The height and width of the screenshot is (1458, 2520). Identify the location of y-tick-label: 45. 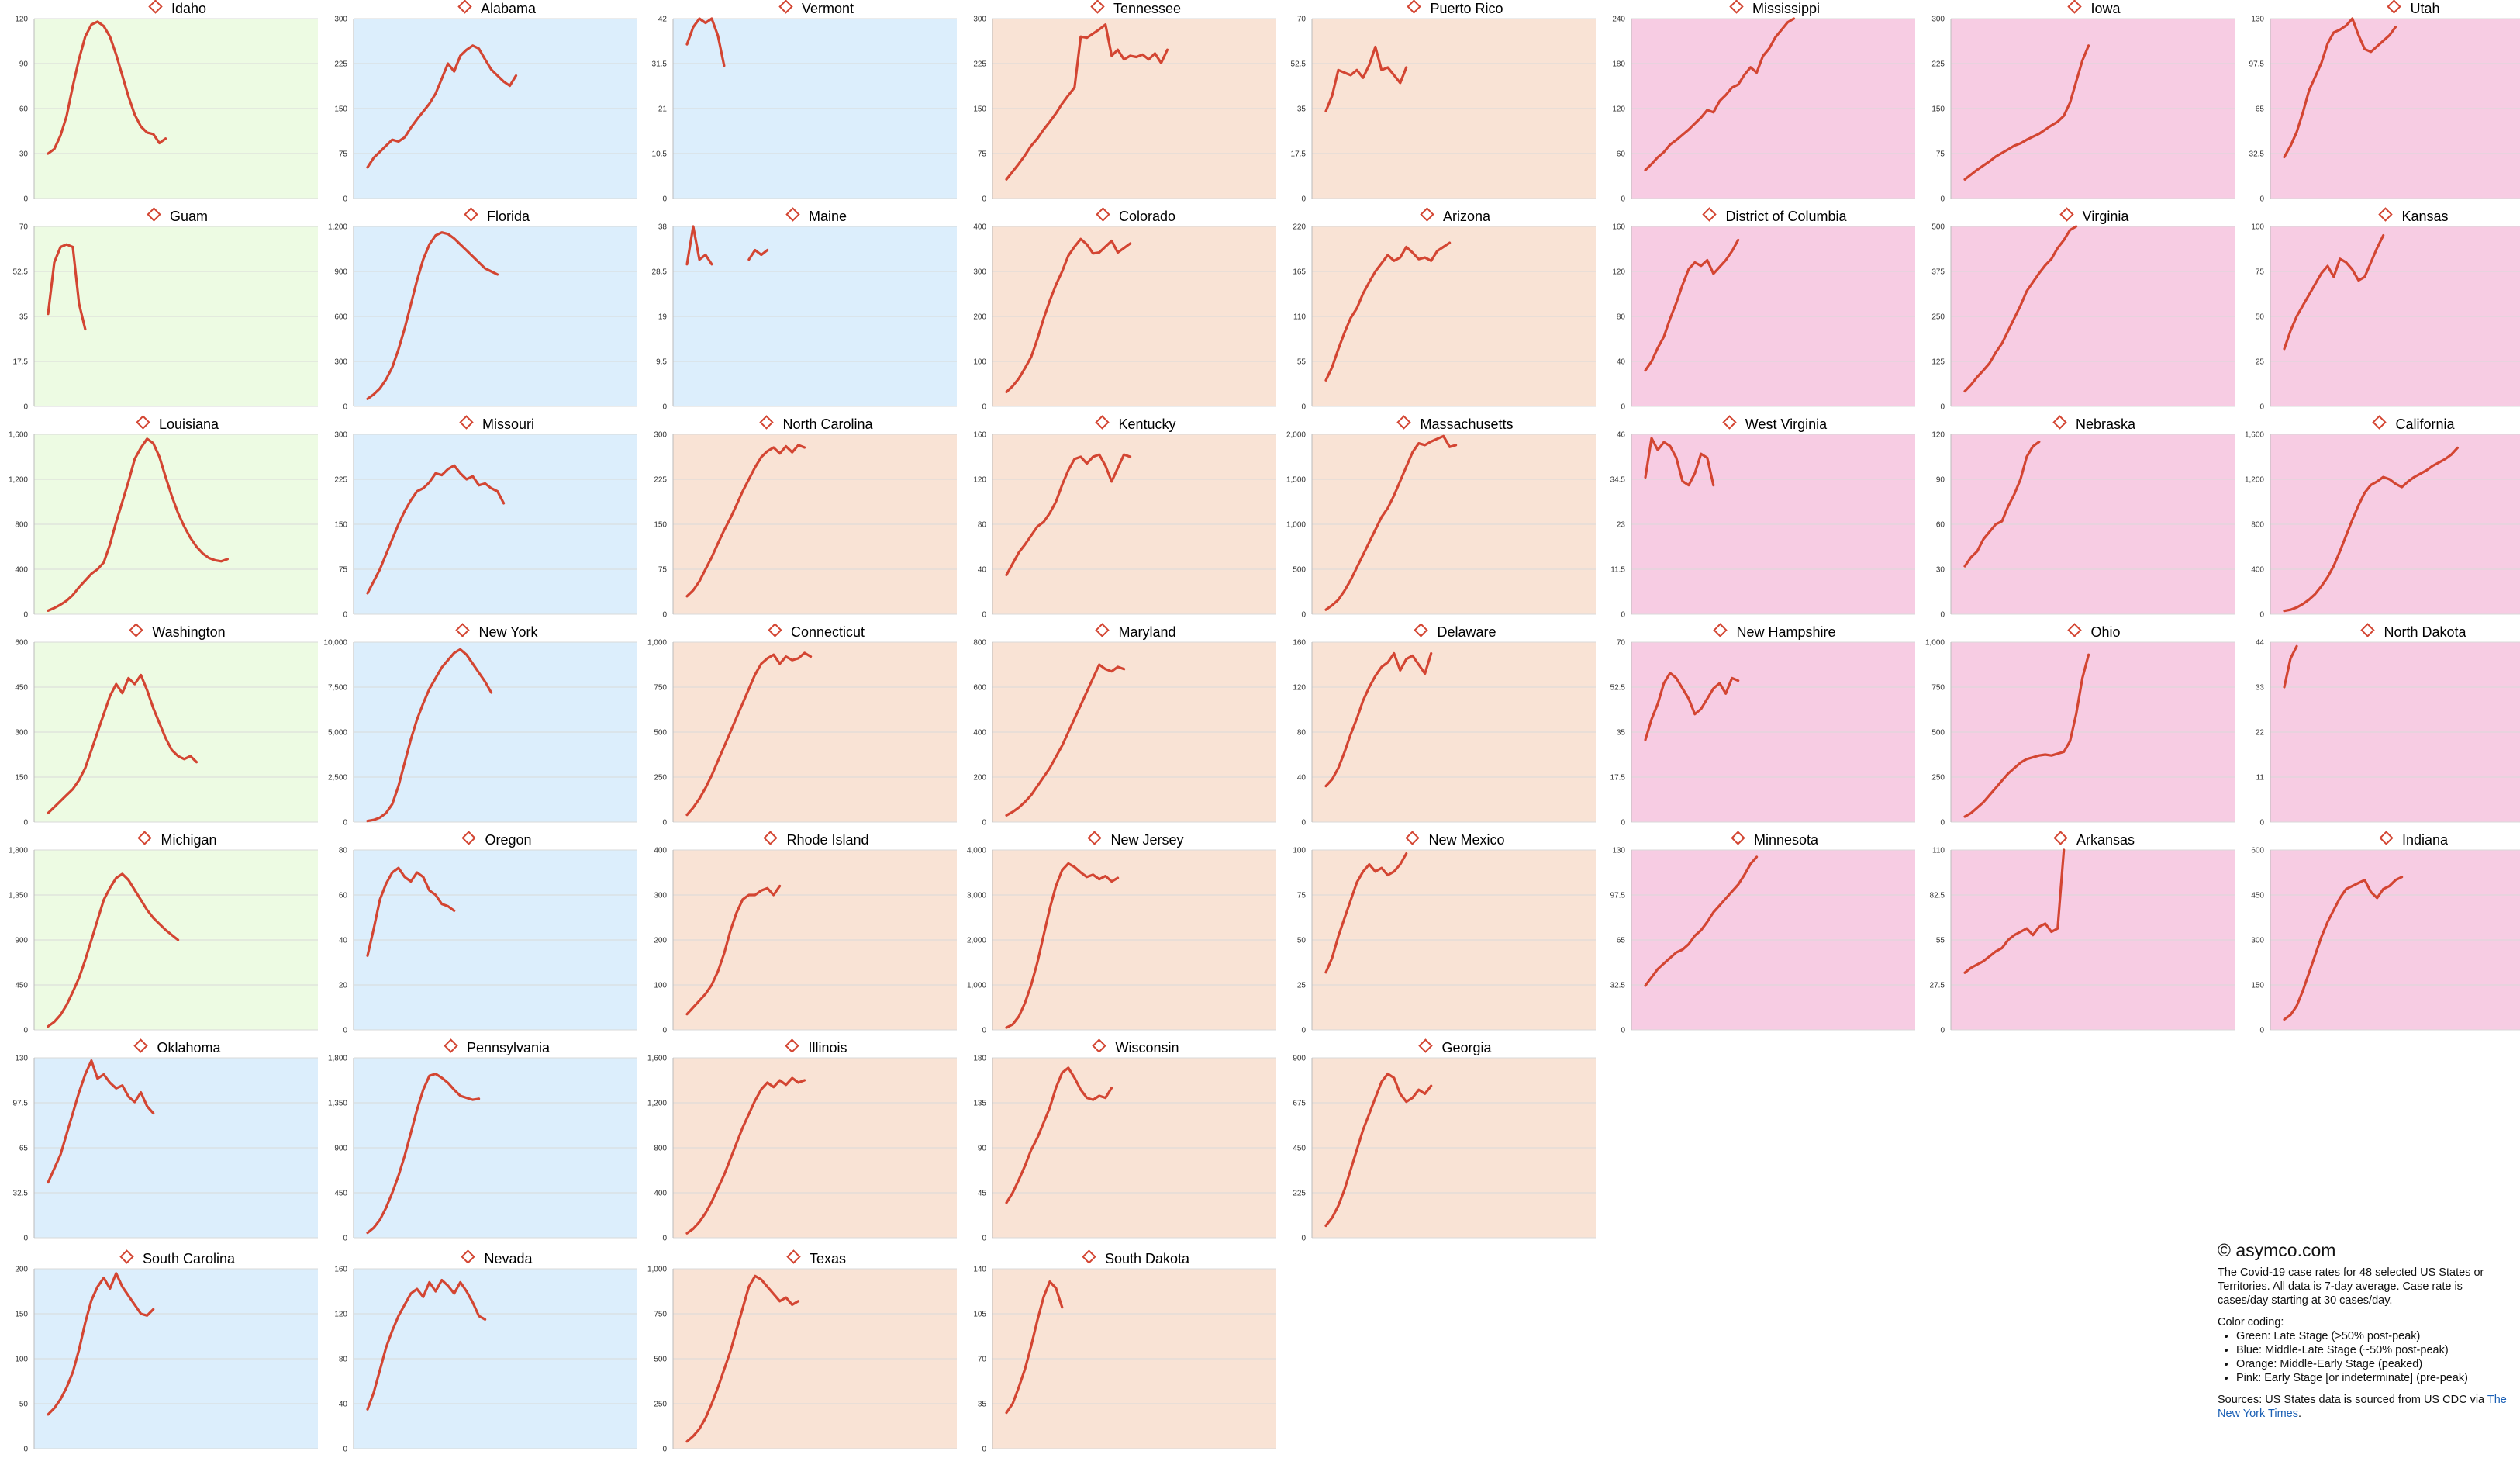
(983, 1194).